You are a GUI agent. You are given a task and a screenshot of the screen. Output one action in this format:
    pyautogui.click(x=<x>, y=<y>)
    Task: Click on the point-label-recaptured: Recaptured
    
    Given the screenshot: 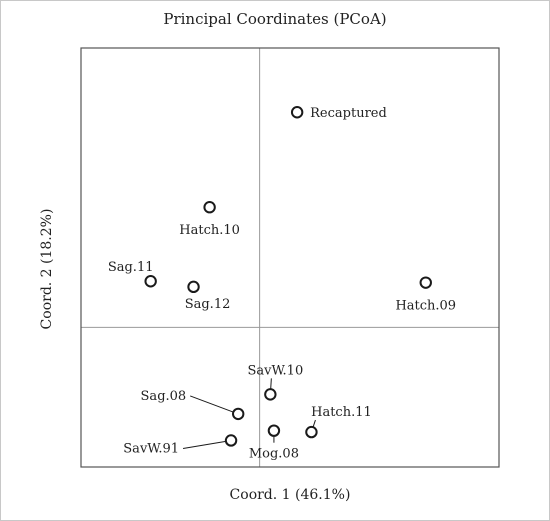 What is the action you would take?
    pyautogui.click(x=348, y=113)
    